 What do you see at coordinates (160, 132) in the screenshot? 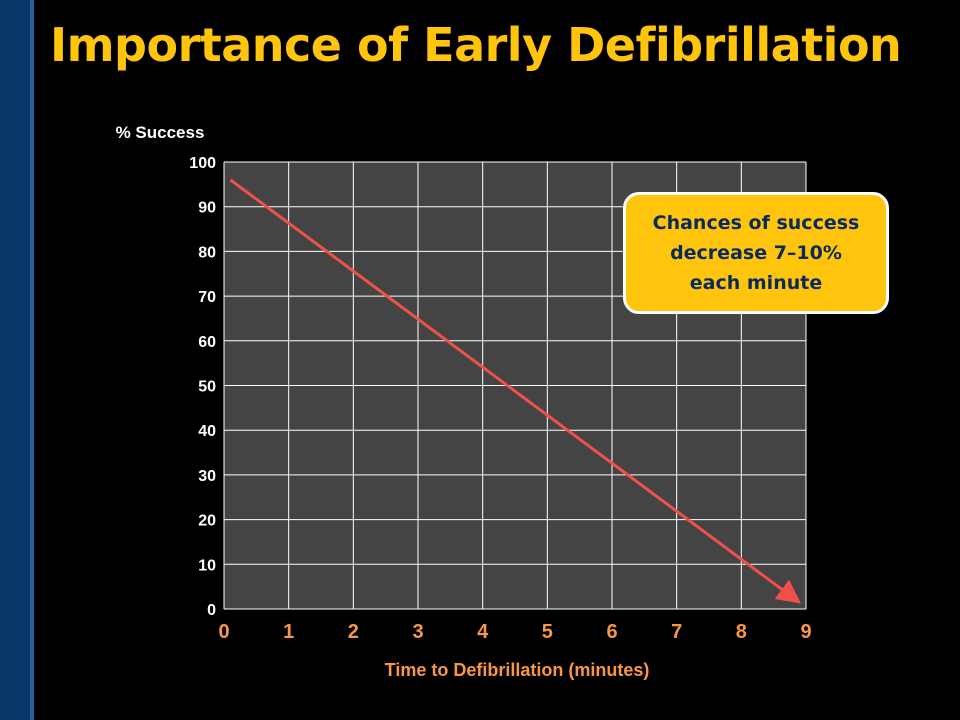
I see `y-axis-label: % Success` at bounding box center [160, 132].